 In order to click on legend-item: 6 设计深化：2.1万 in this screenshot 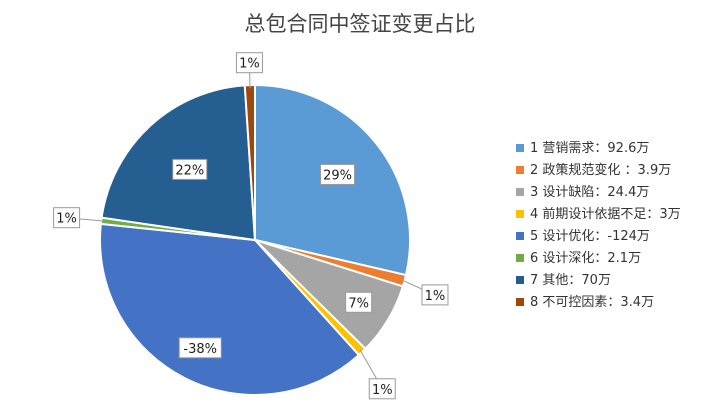, I will do `click(578, 258)`.